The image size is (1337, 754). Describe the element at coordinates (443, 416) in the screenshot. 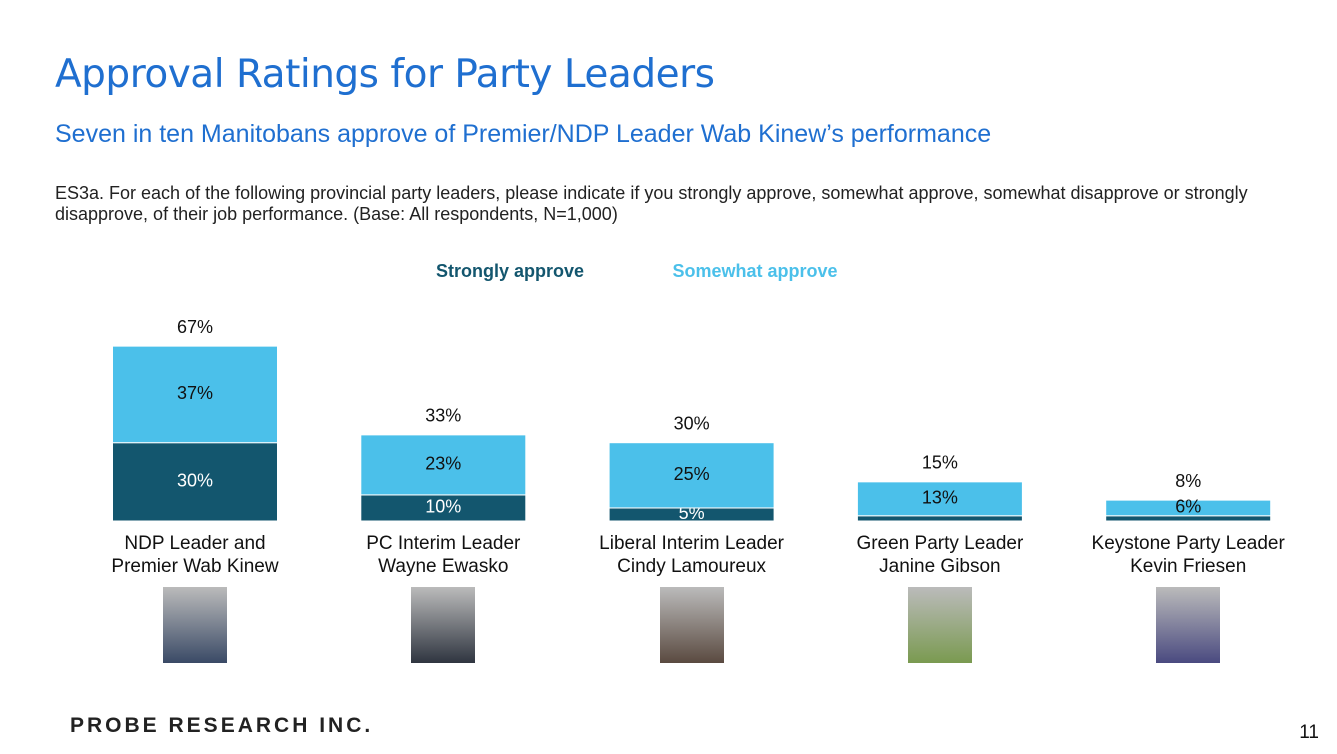

I see `total-label: 33%` at that location.